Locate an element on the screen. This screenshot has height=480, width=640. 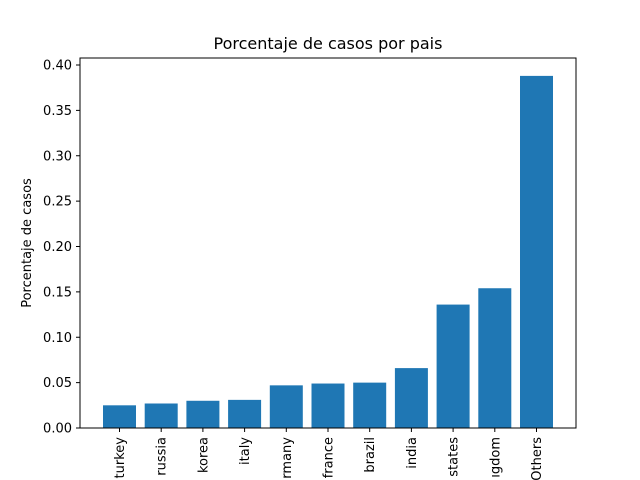
bar-ıgdom is located at coordinates (495, 358).